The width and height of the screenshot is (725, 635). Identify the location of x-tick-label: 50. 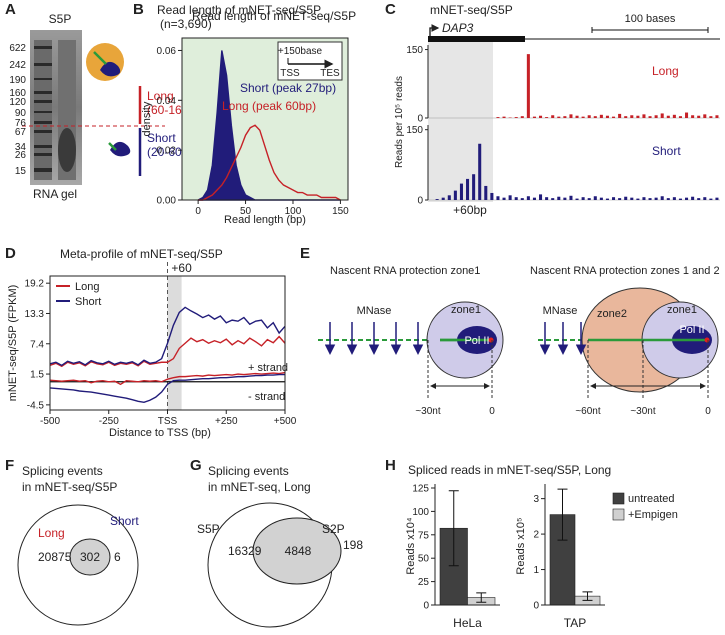
(246, 211).